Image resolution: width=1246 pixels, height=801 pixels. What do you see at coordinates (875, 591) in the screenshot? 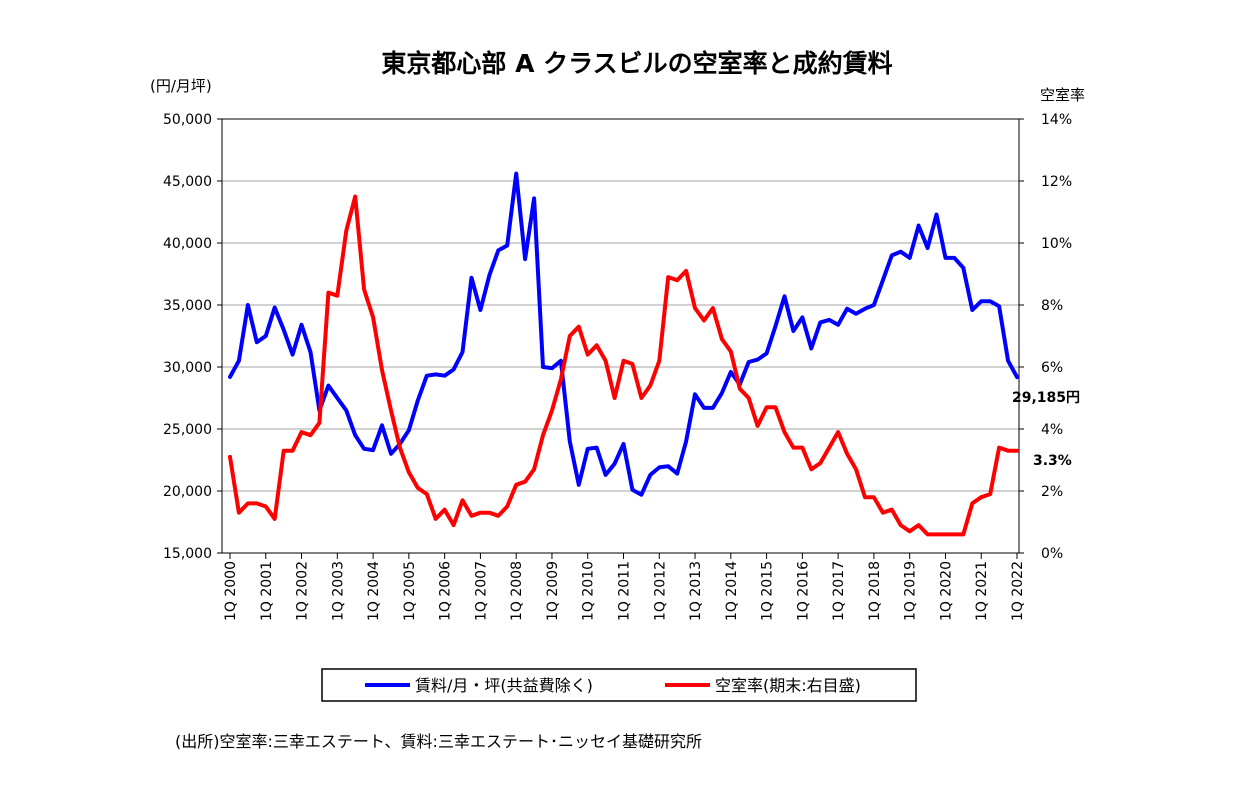
I see `x-tick-label: 1Q 2018` at bounding box center [875, 591].